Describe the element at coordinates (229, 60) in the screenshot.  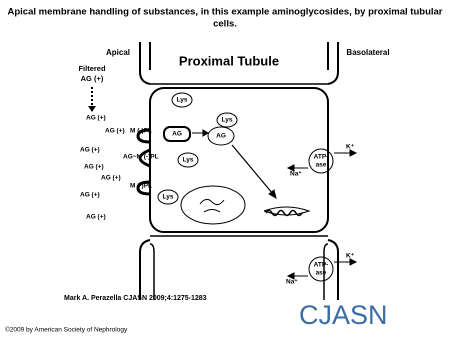
I see `heading: Proximal Tubule` at that location.